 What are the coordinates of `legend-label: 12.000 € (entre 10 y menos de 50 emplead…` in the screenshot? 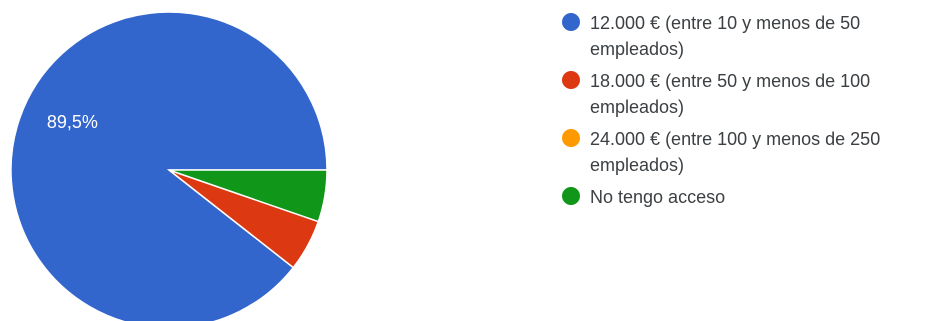 It's located at (725, 36).